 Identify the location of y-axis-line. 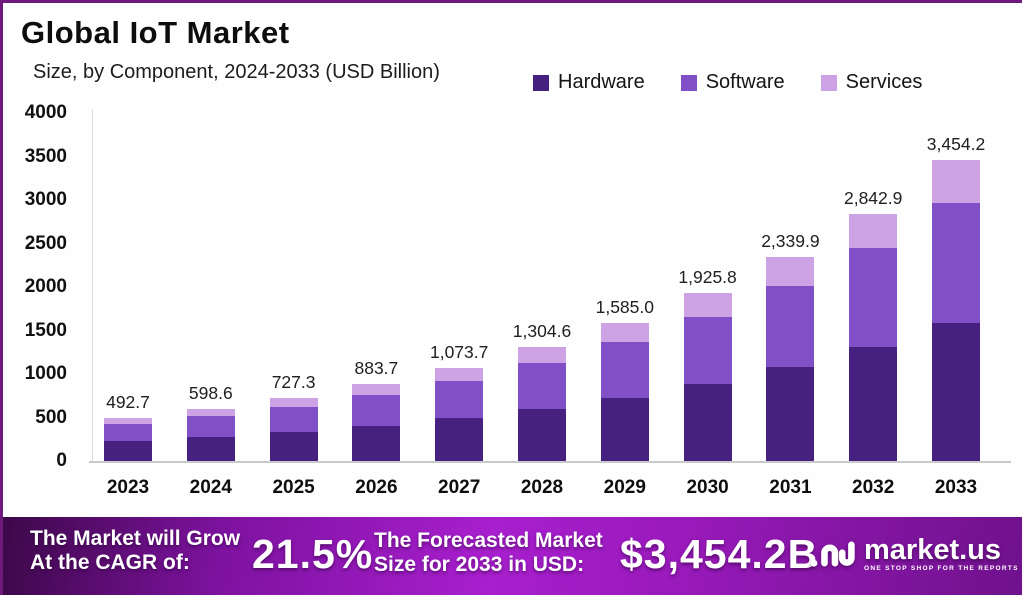
(92, 285).